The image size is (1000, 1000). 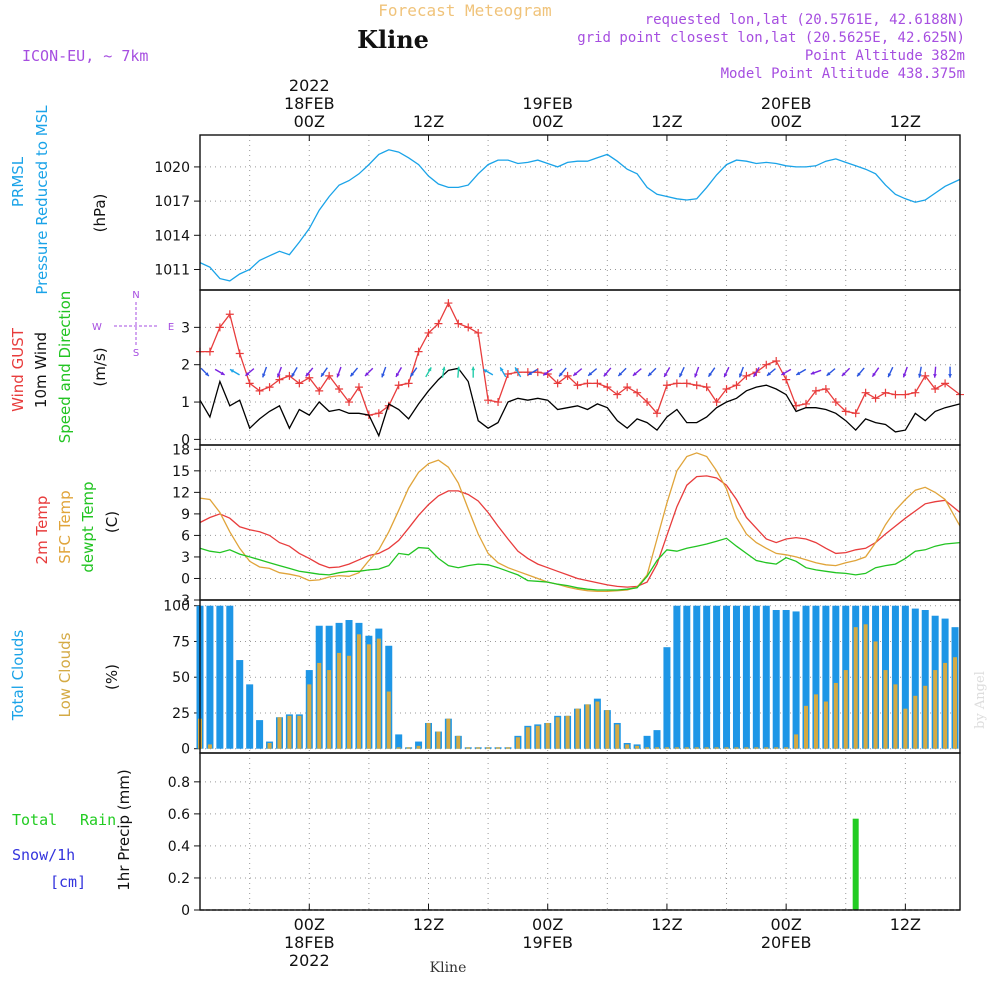 I want to click on bottom-time-label: 20FEB, so click(x=786, y=942).